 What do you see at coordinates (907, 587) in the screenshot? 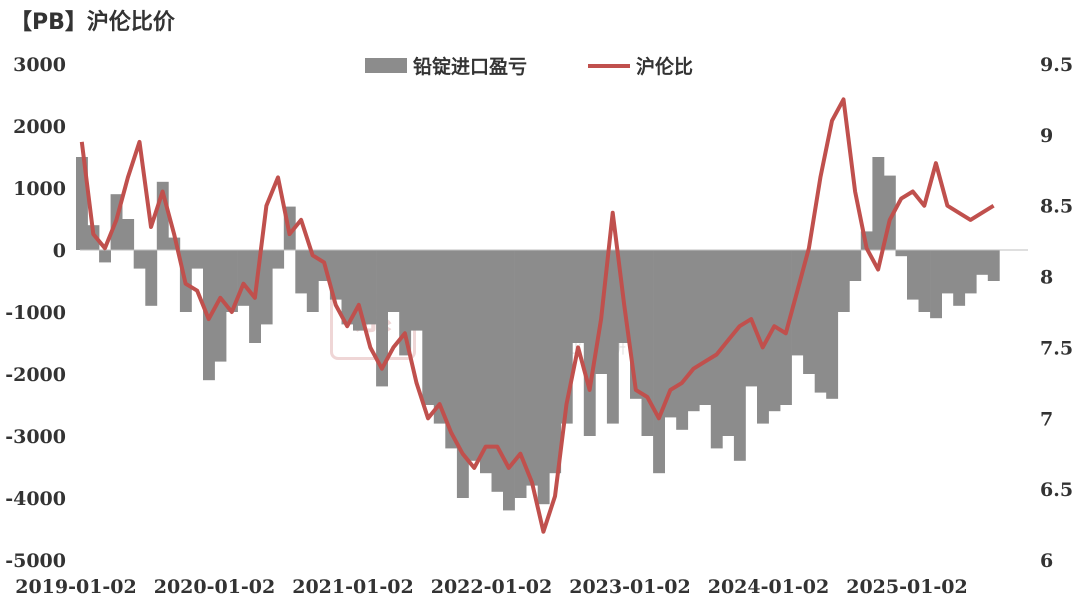
I see `x-tick-label: 2025-01-02` at bounding box center [907, 587].